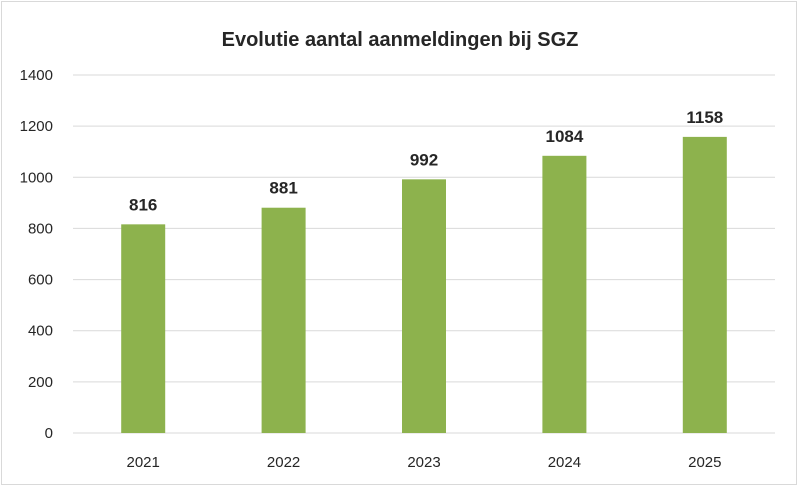  I want to click on x-tick-label: 2024, so click(564, 462).